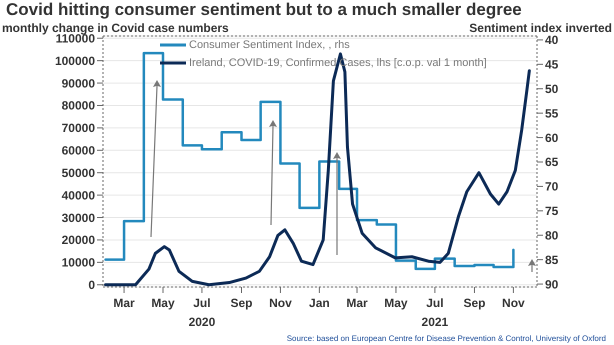 This screenshot has width=614, height=345. What do you see at coordinates (552, 137) in the screenshot?
I see `y2-tick-label: 60` at bounding box center [552, 137].